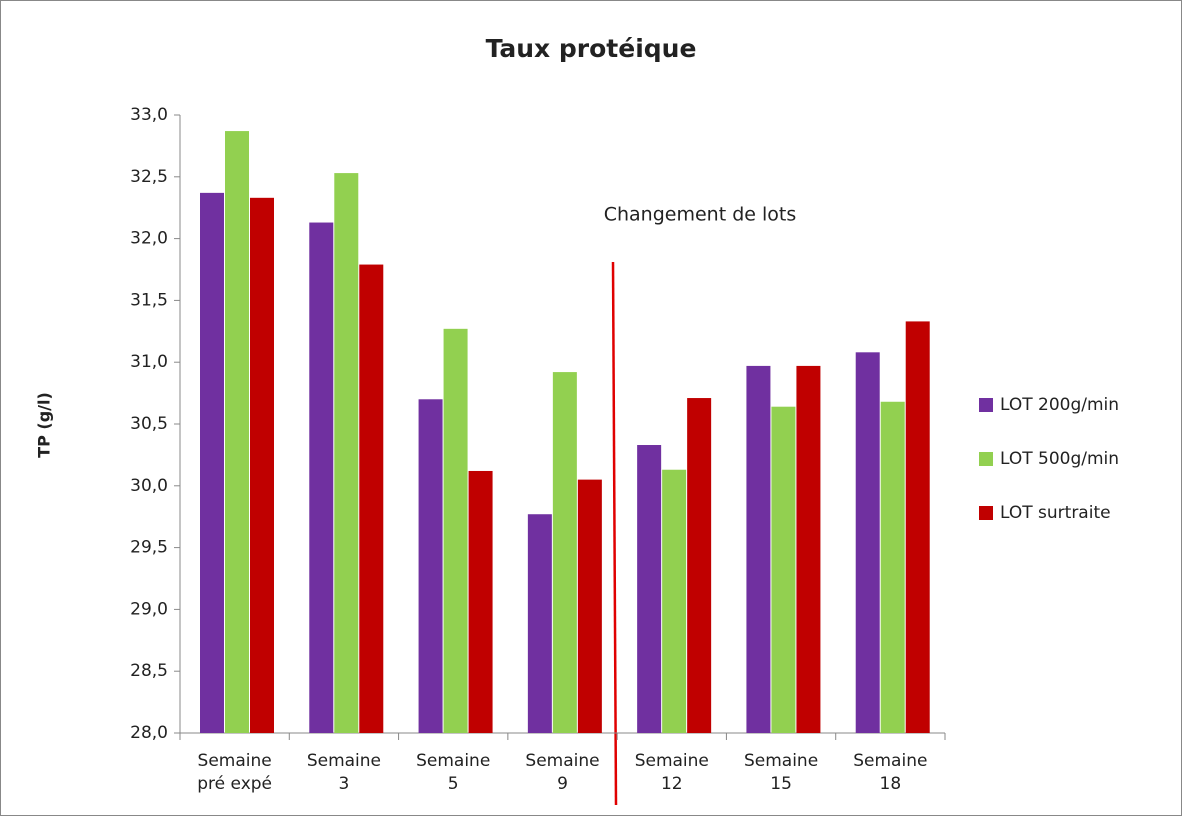  Describe the element at coordinates (1059, 405) in the screenshot. I see `legend-label: LOT 200g/min` at that location.